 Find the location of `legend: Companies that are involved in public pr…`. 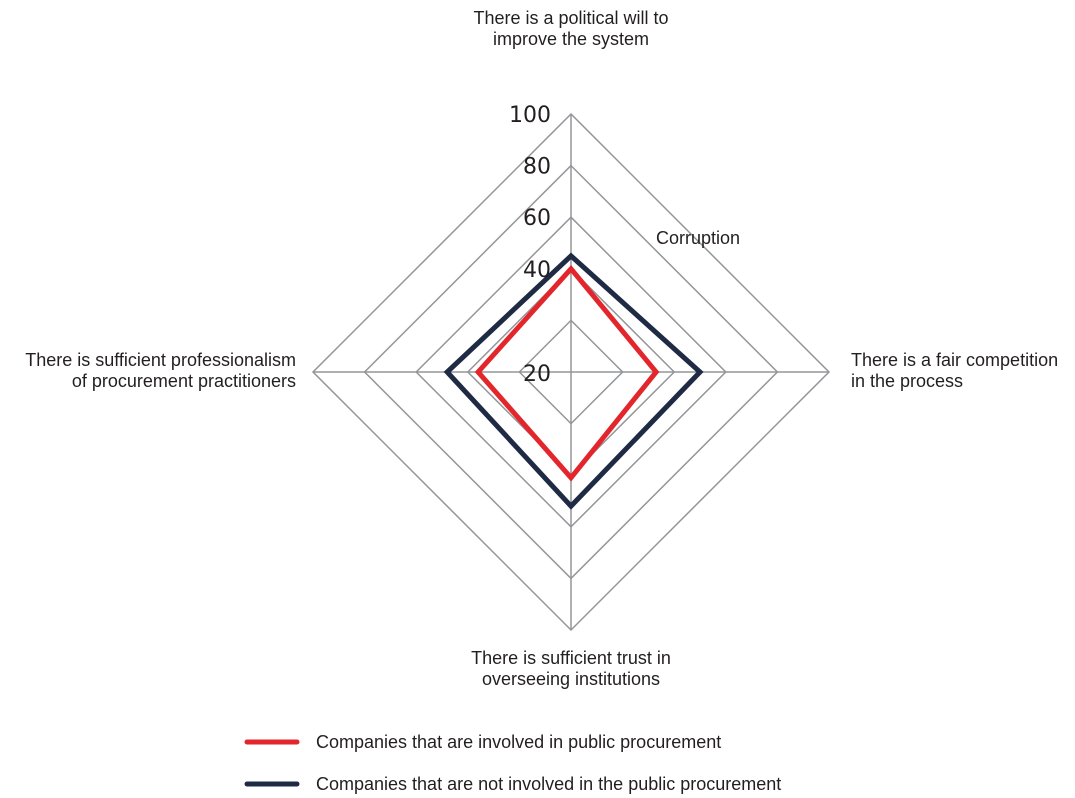

legend: Companies that are involved in public pr… is located at coordinates (512, 763).